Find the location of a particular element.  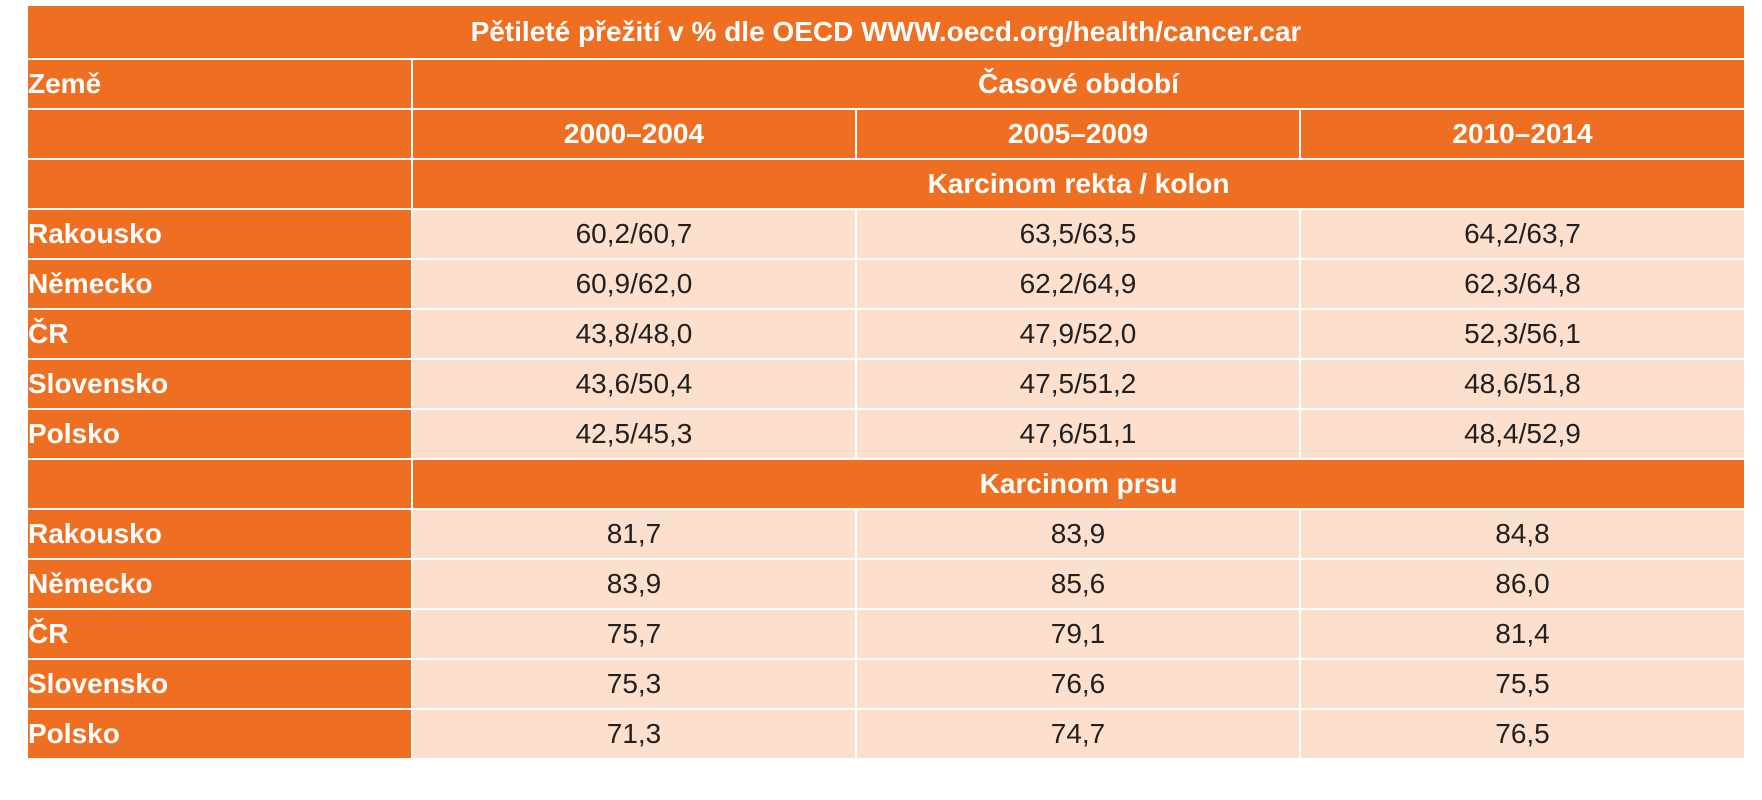

value-cell: 76,6 is located at coordinates (1078, 684).